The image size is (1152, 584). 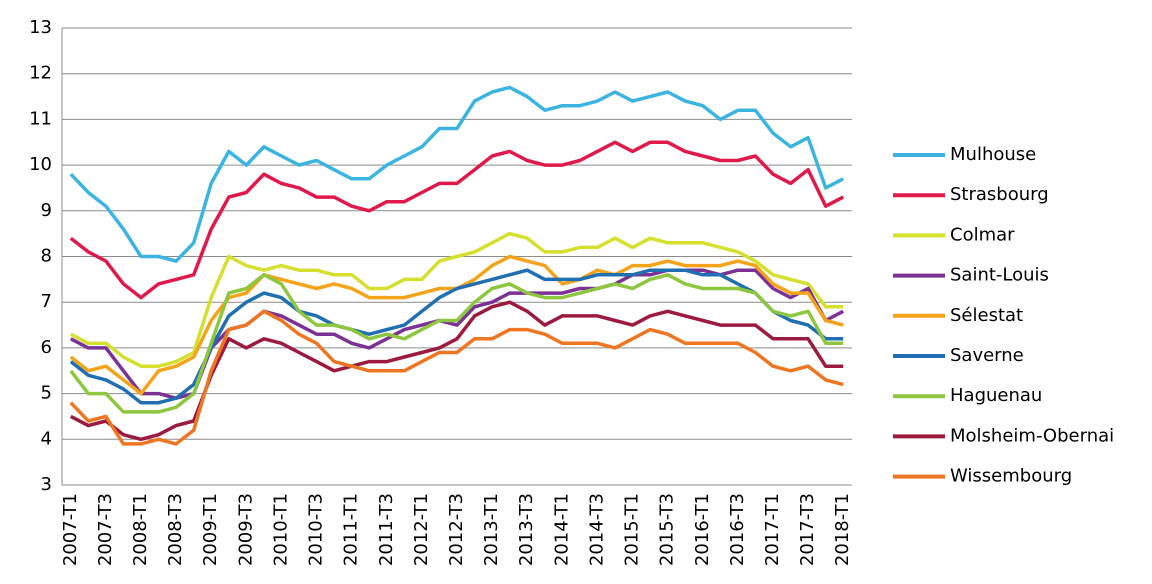 I want to click on x-tick-label: 2015-T3, so click(x=667, y=529).